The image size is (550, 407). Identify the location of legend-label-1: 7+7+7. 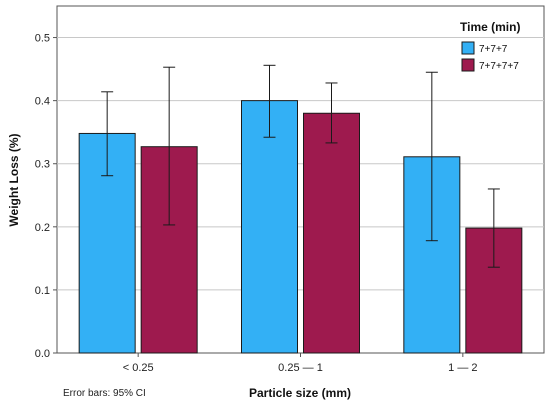
(493, 49).